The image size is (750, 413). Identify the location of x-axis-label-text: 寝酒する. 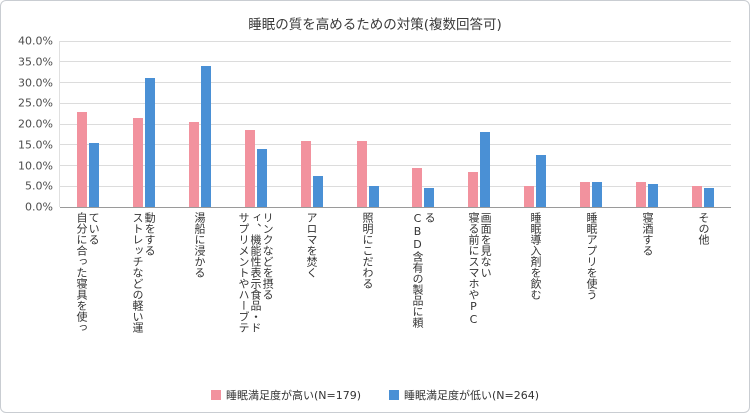
(648, 234).